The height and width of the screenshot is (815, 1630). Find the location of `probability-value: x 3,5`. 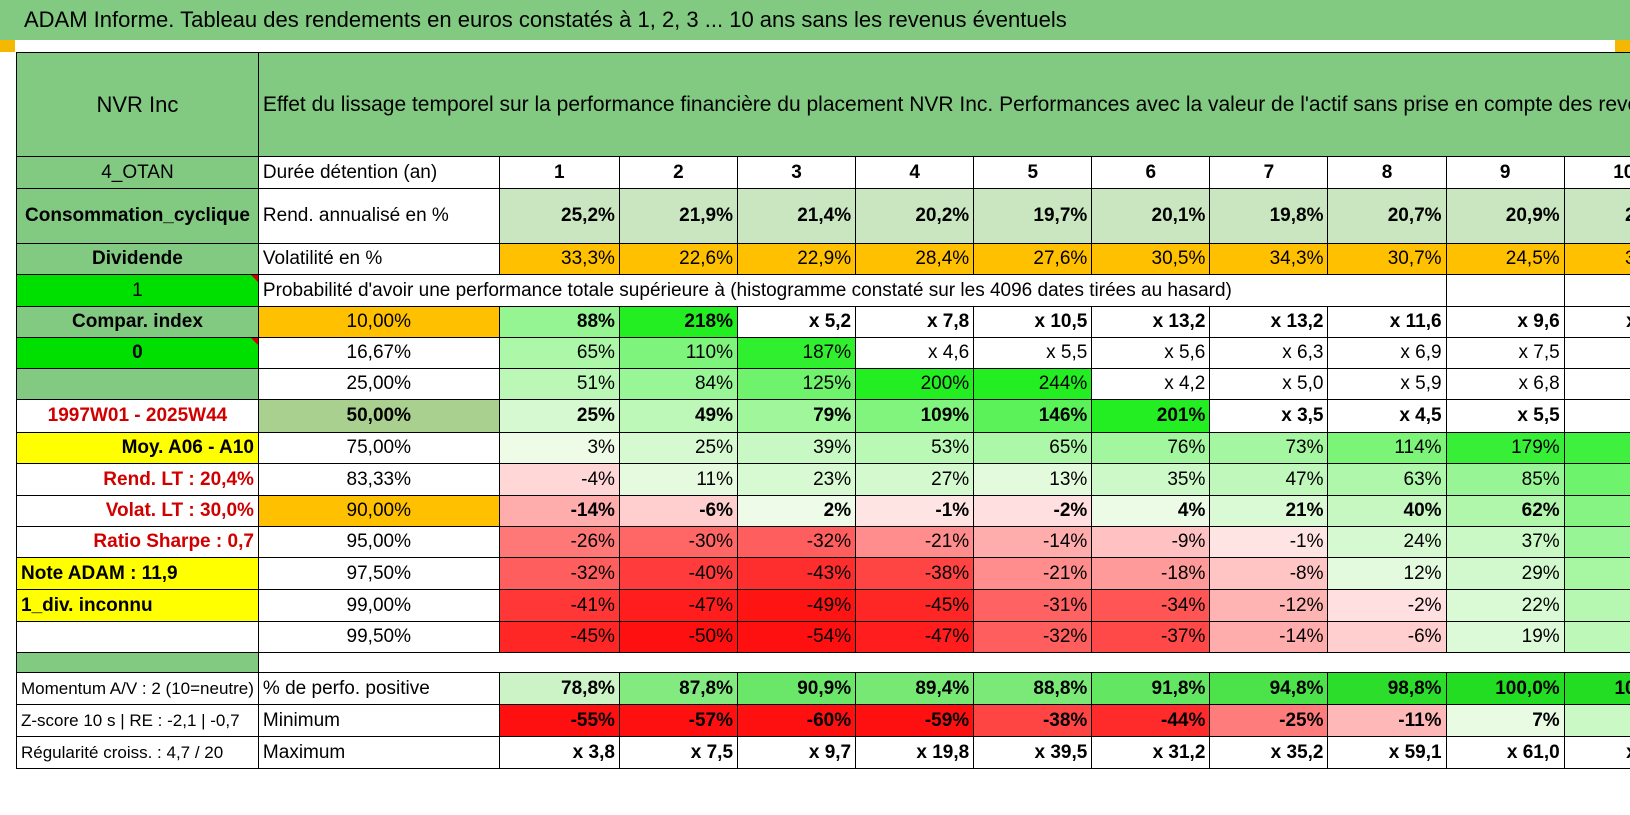

probability-value: x 3,5 is located at coordinates (1269, 416).